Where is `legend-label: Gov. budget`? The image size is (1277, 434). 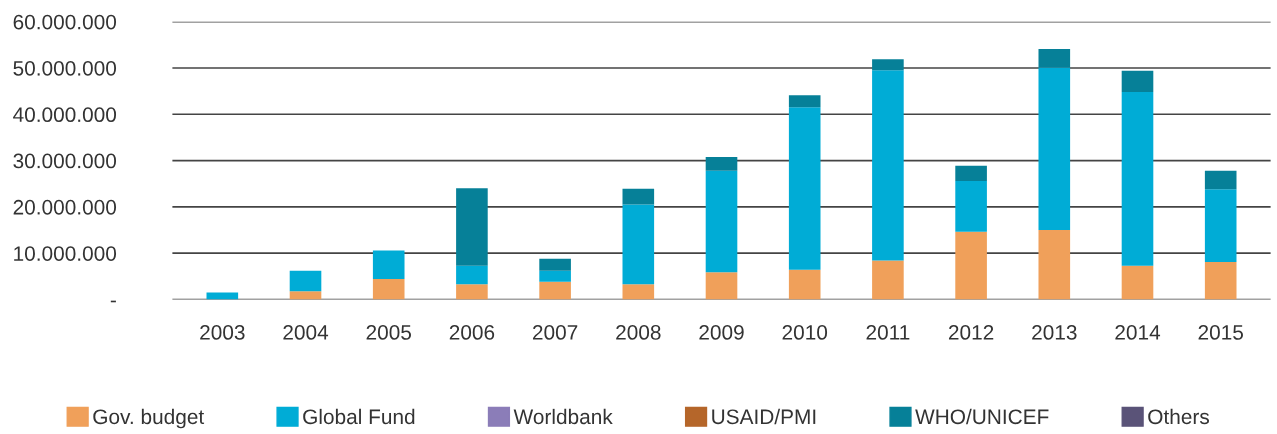 legend-label: Gov. budget is located at coordinates (149, 418).